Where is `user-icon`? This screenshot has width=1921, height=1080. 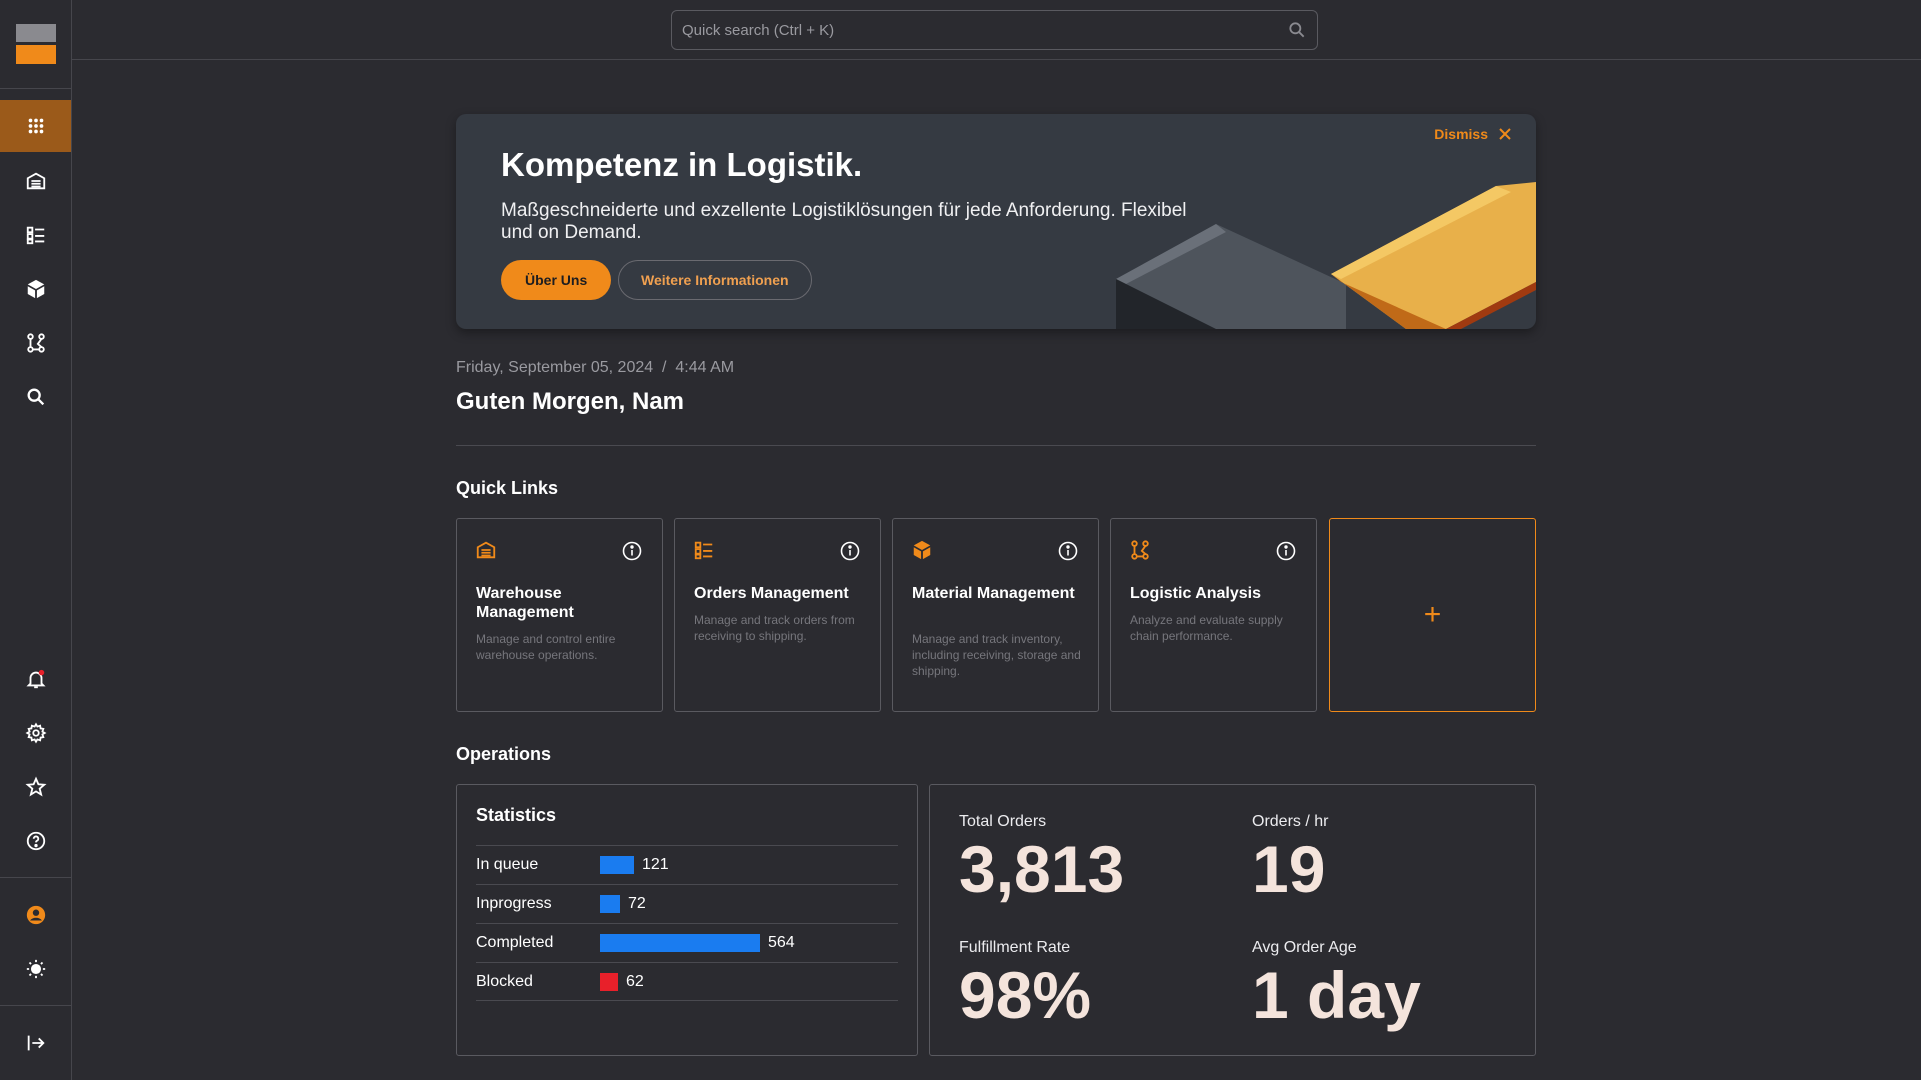 user-icon is located at coordinates (35, 915).